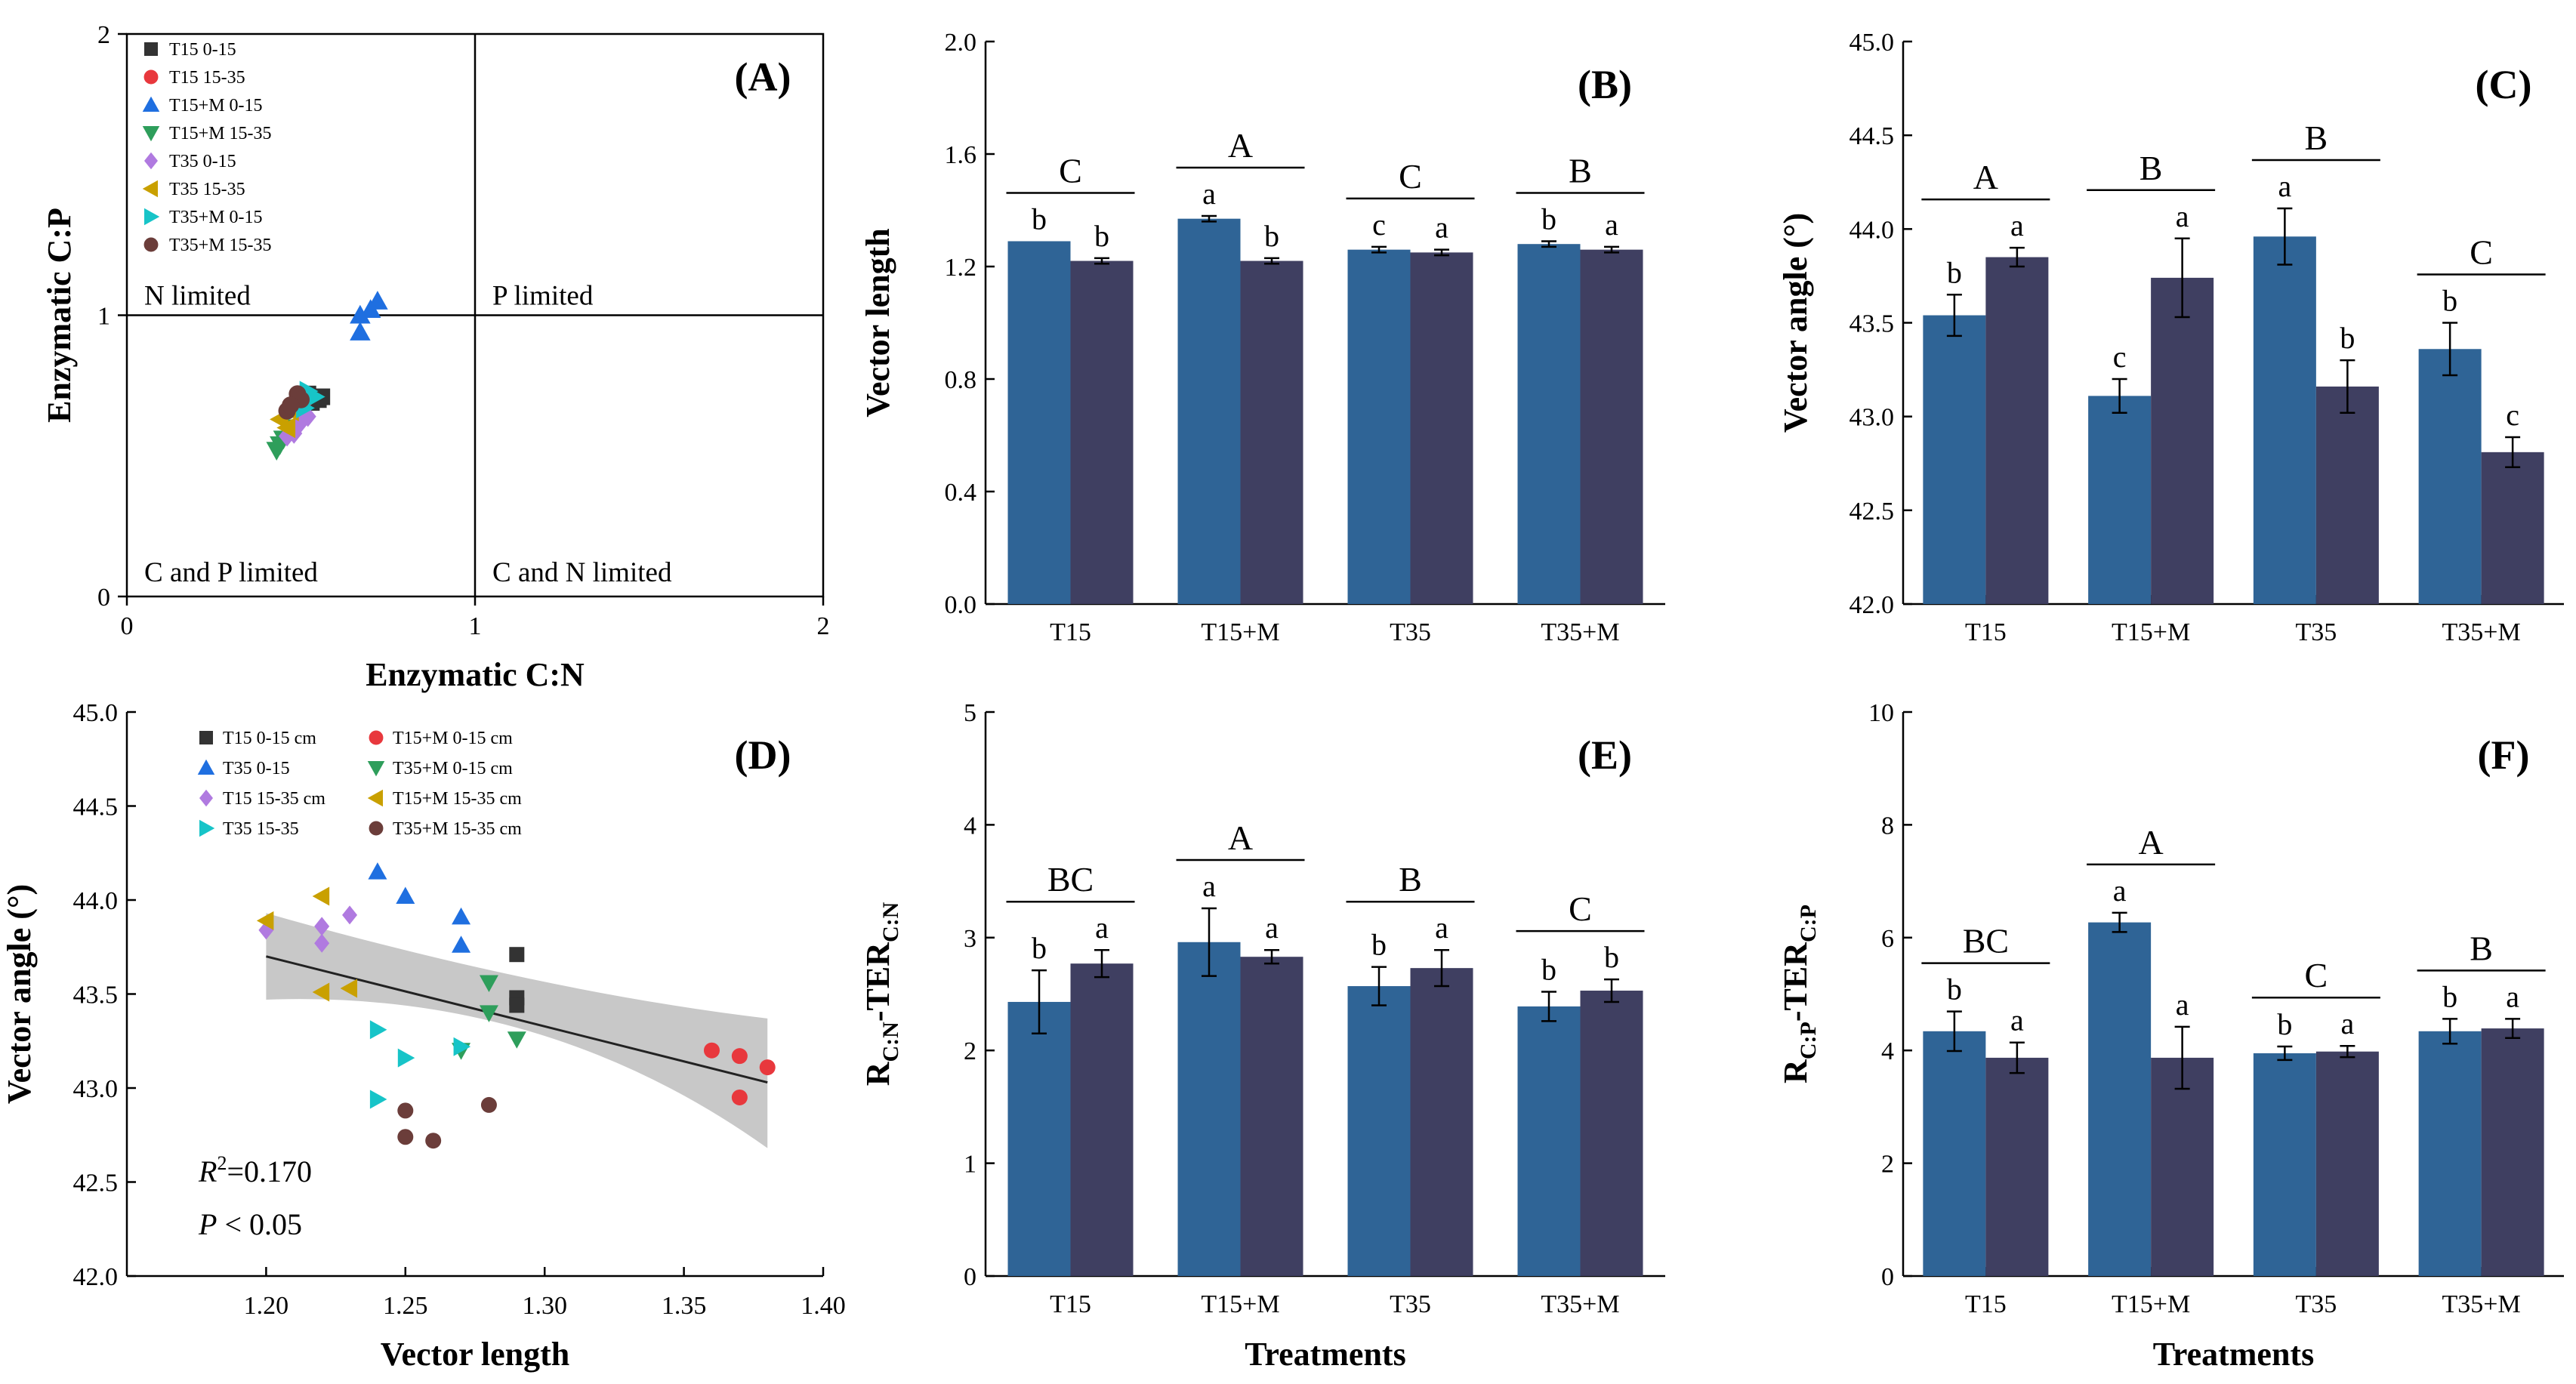 The image size is (2576, 1384). I want to click on x-tick-label: 0, so click(127, 626).